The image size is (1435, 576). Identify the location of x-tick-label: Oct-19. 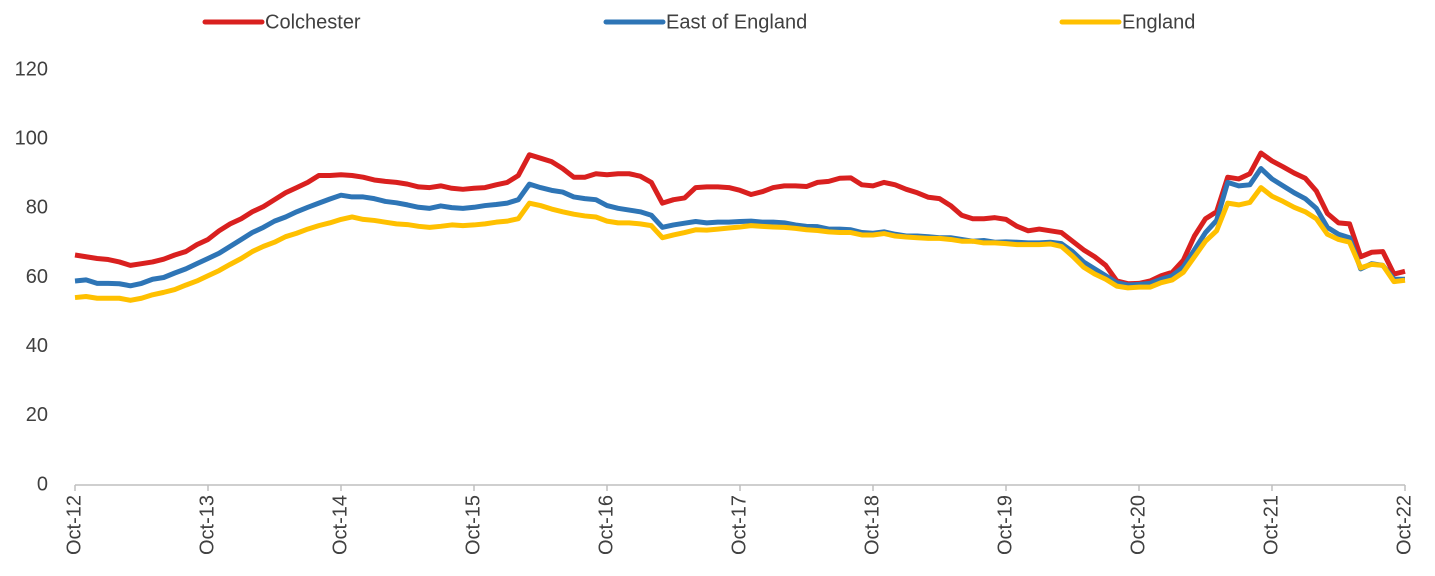
(1005, 525).